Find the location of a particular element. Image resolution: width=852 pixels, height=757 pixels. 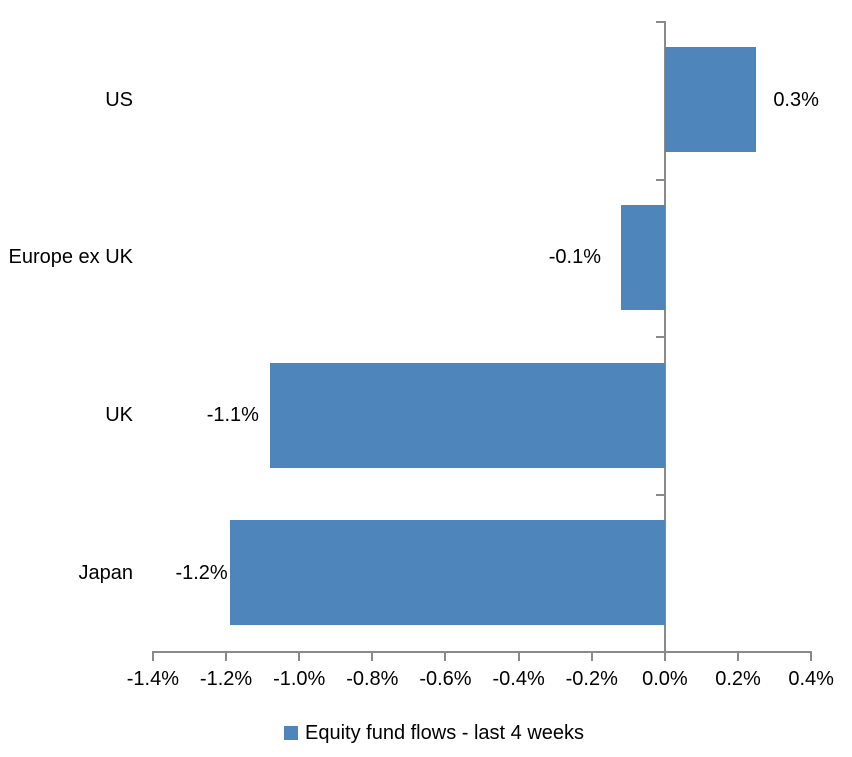

bar-us is located at coordinates (710, 100).